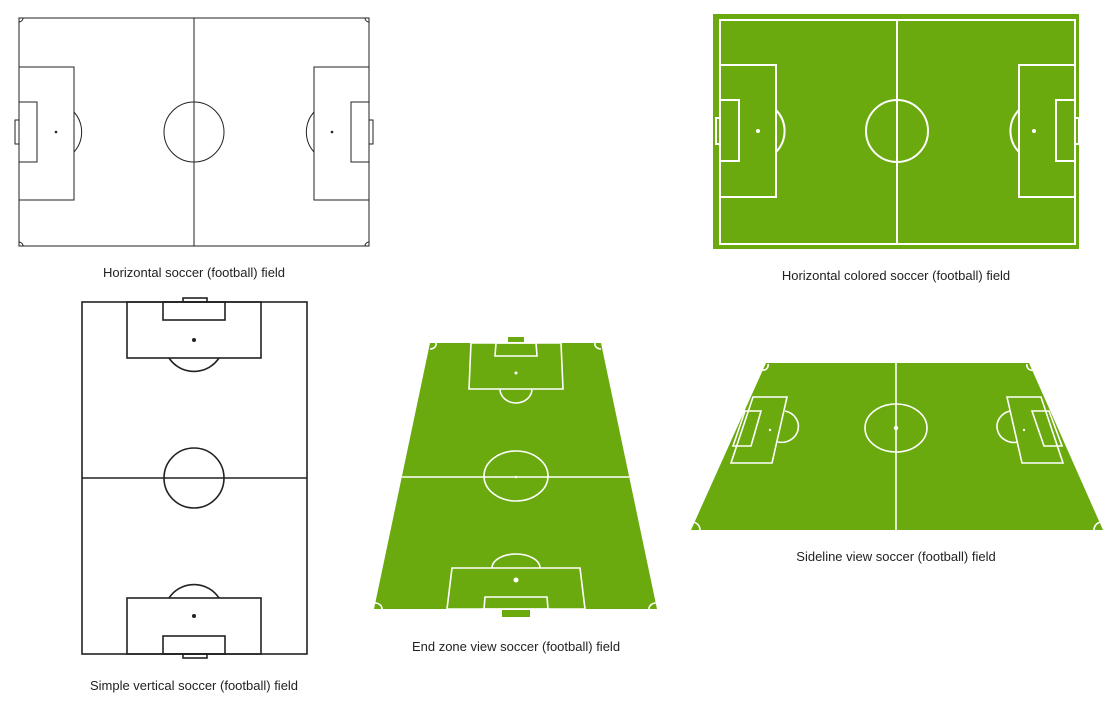 This screenshot has height=709, width=1120. Describe the element at coordinates (1047, 428) in the screenshot. I see `right-goal-area` at that location.